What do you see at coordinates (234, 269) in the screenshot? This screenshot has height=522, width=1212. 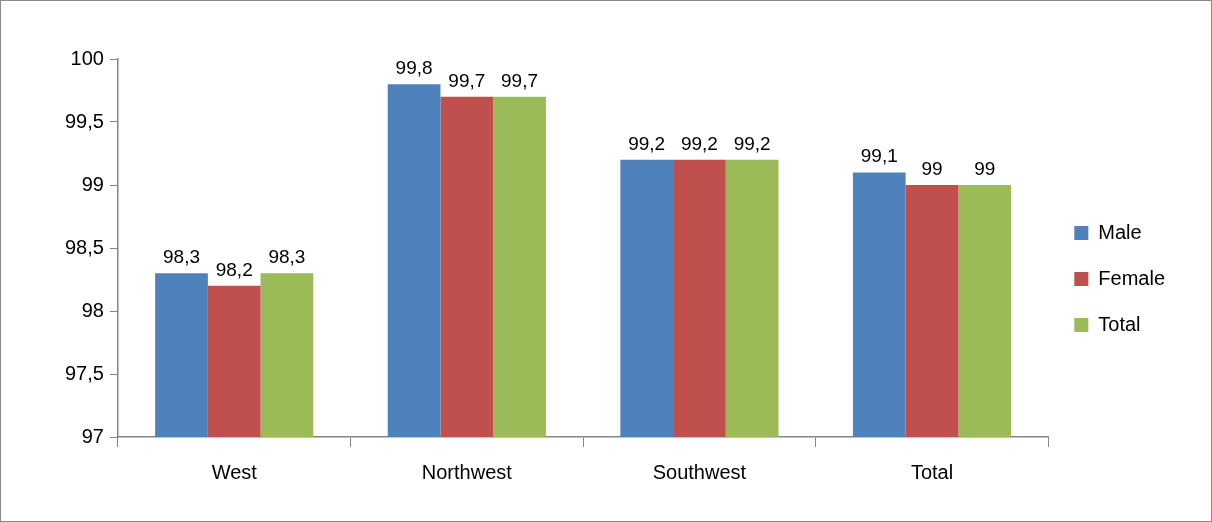 I see `data-label: 98,2` at bounding box center [234, 269].